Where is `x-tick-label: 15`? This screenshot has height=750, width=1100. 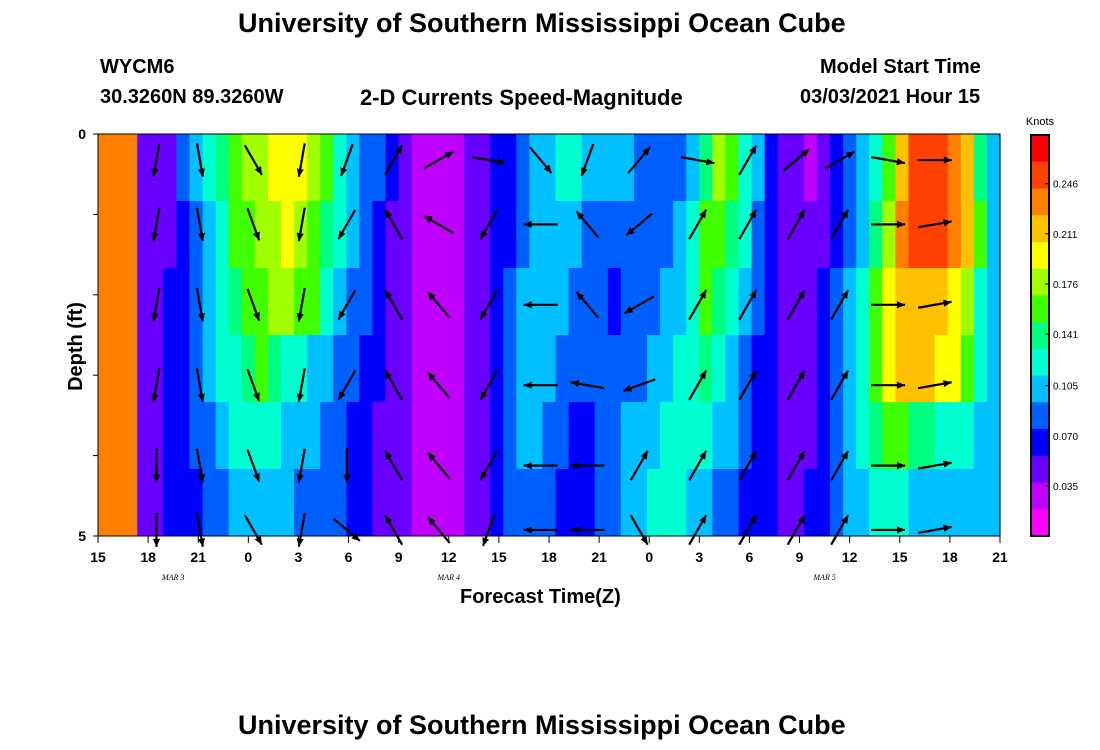 x-tick-label: 15 is located at coordinates (900, 557).